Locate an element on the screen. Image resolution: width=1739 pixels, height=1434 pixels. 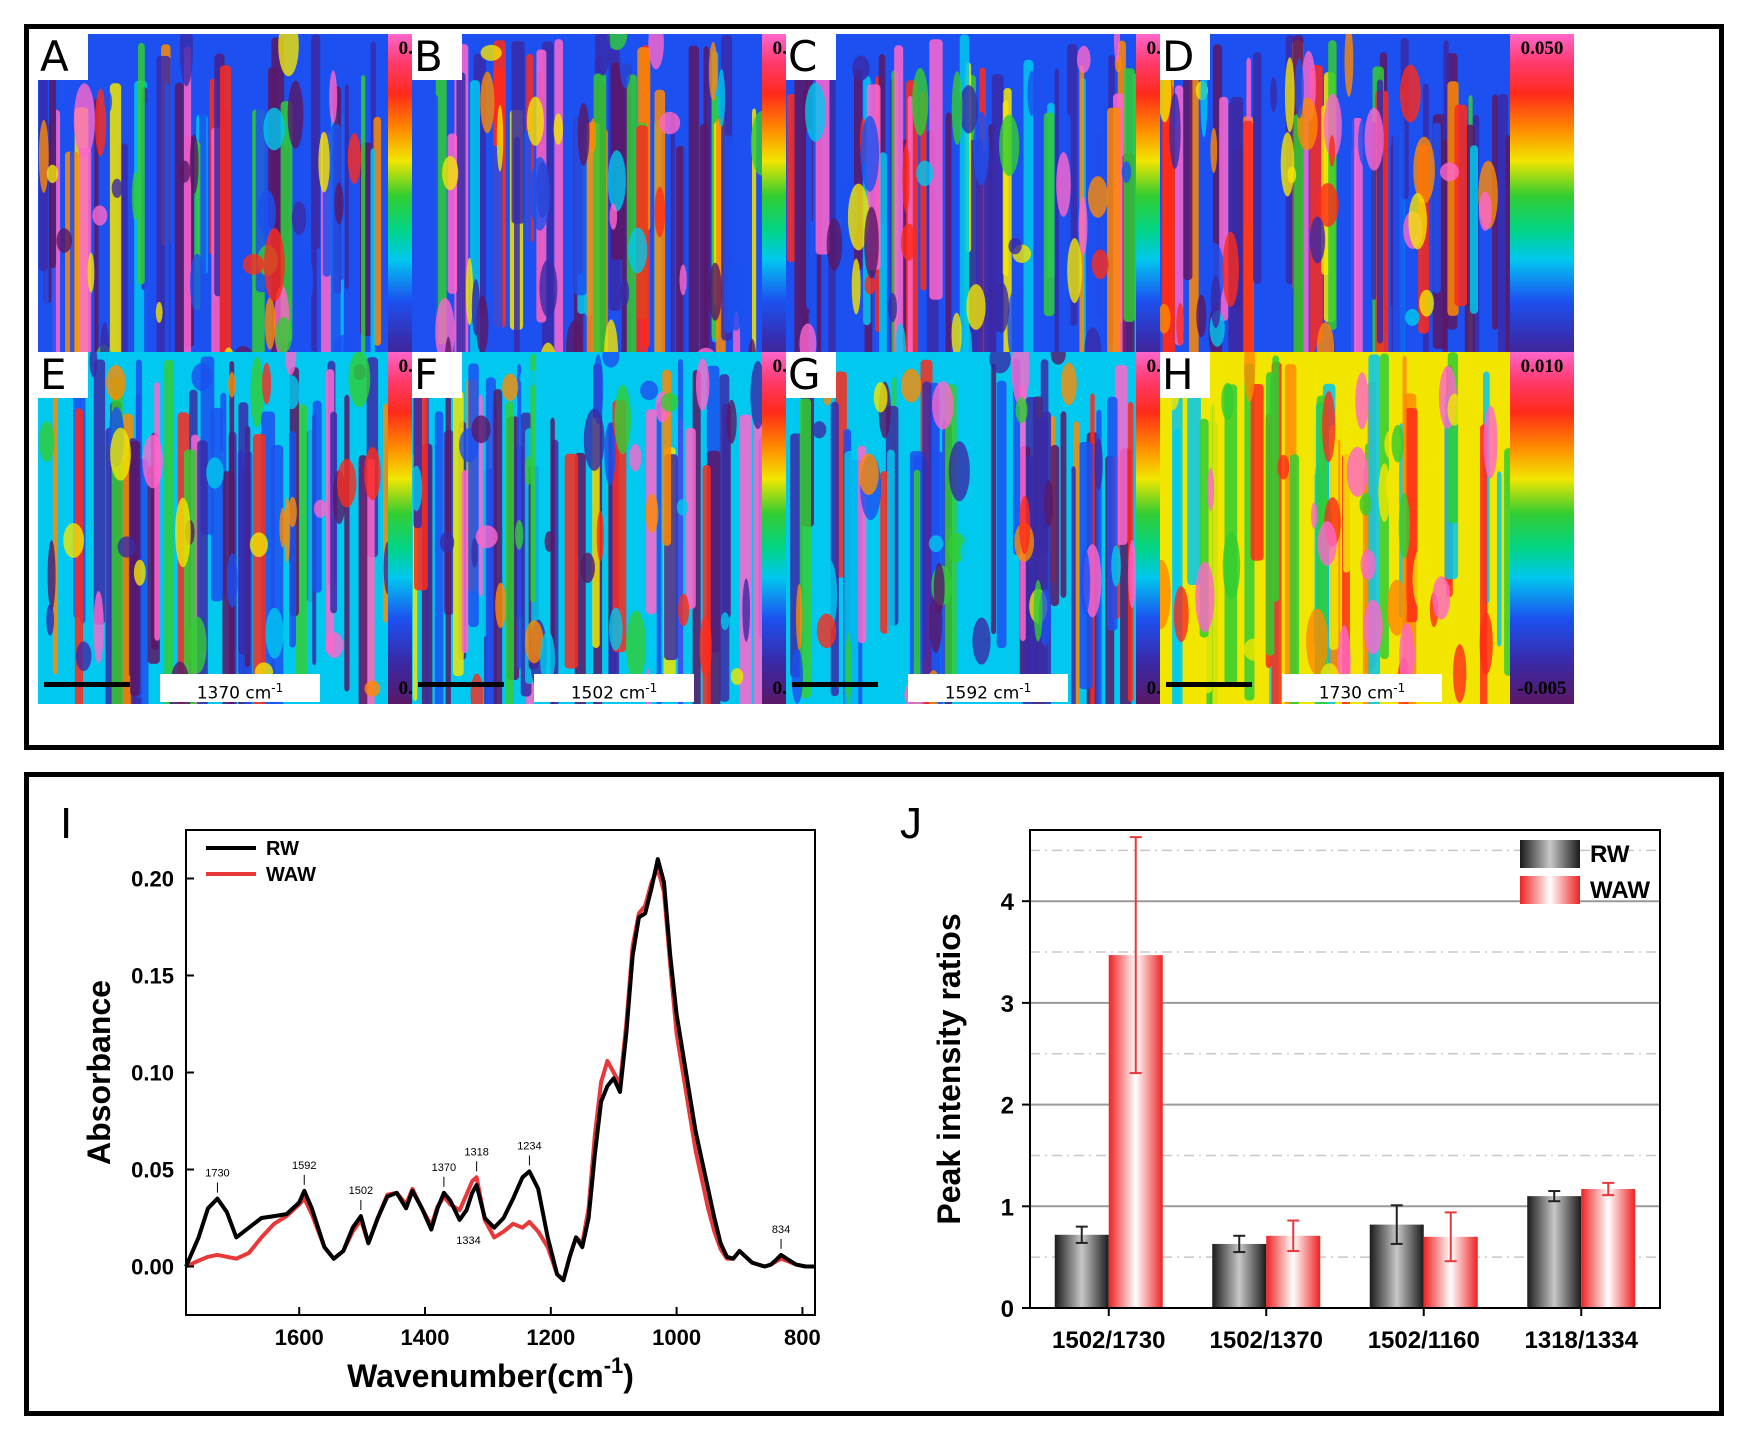
colorbar-min-label: -0.005 is located at coordinates (1542, 688).